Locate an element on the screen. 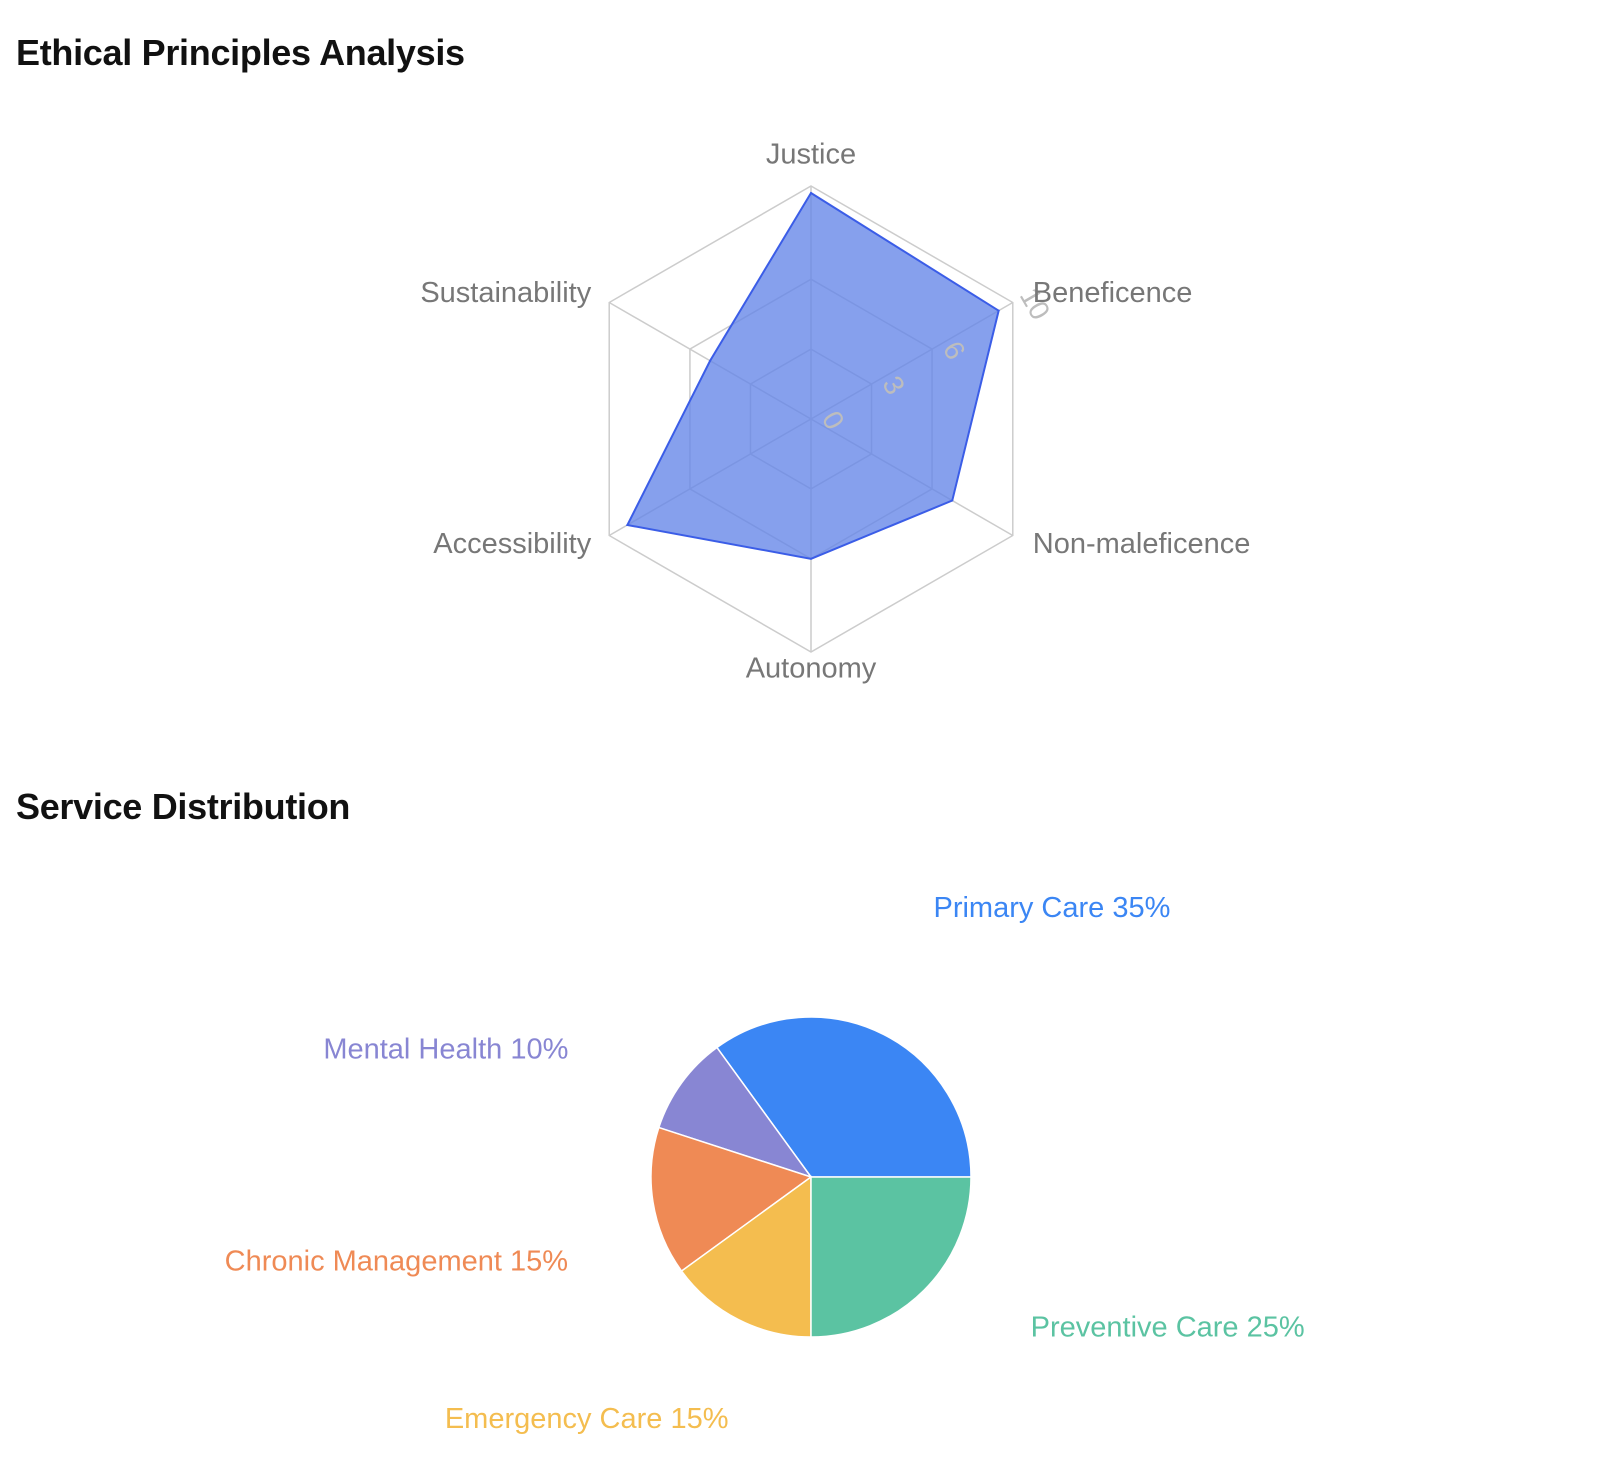  radar-axis-label: Beneficence is located at coordinates (1113, 293).